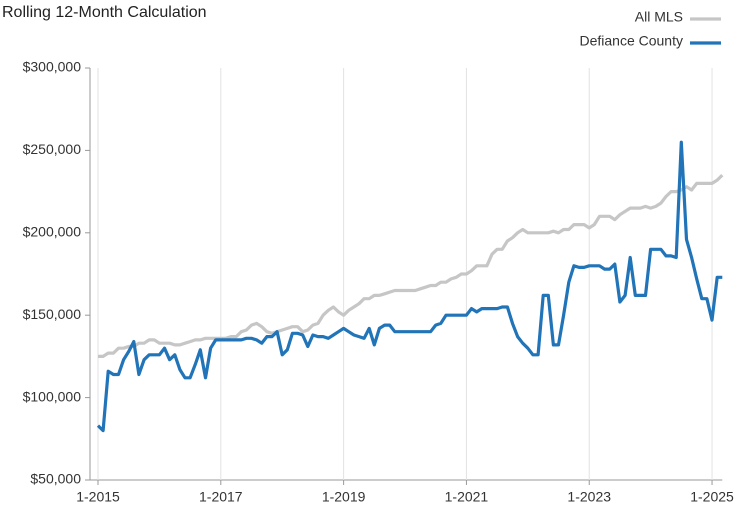 The height and width of the screenshot is (514, 748). What do you see at coordinates (631, 41) in the screenshot?
I see `legend-label: Defiance County` at bounding box center [631, 41].